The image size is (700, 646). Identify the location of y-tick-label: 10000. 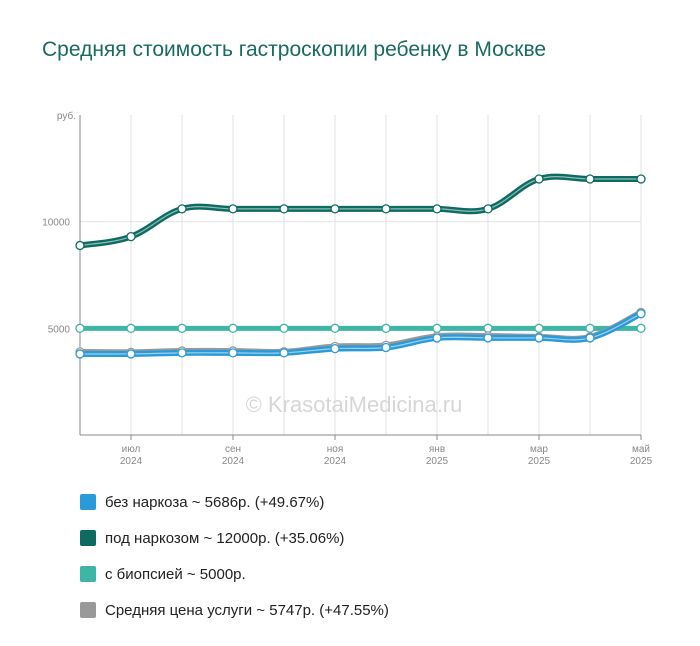
(56, 223).